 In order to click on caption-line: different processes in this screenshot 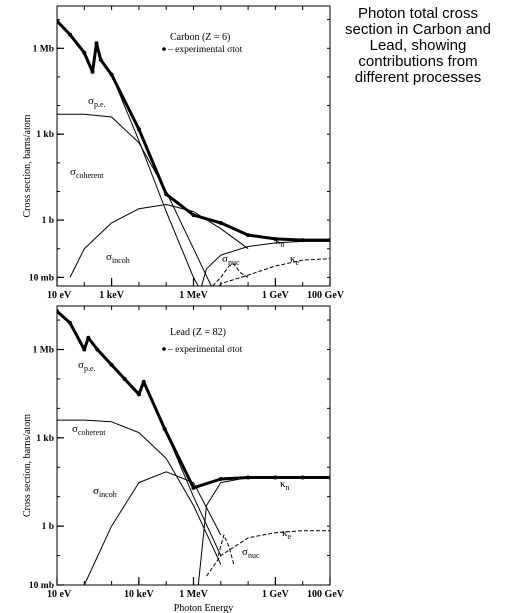, I will do `click(418, 77)`.